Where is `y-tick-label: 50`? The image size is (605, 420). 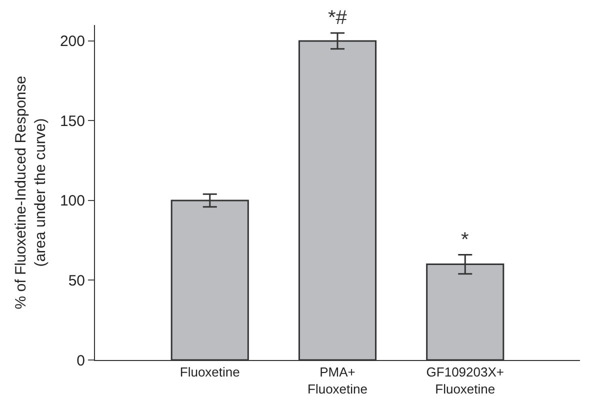
y-tick-label: 50 is located at coordinates (76, 281).